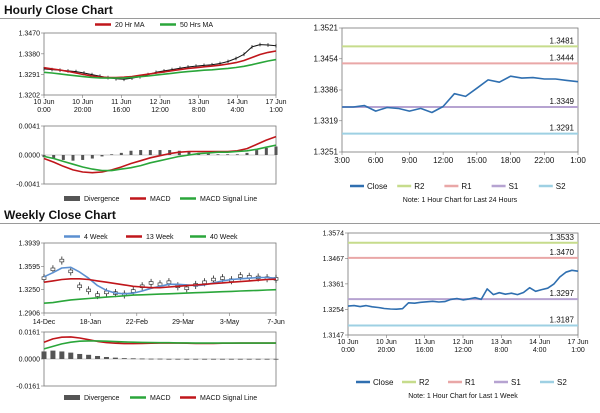  I want to click on weekly-pivots-xtick-label-line: 17 Jun, so click(577, 342).